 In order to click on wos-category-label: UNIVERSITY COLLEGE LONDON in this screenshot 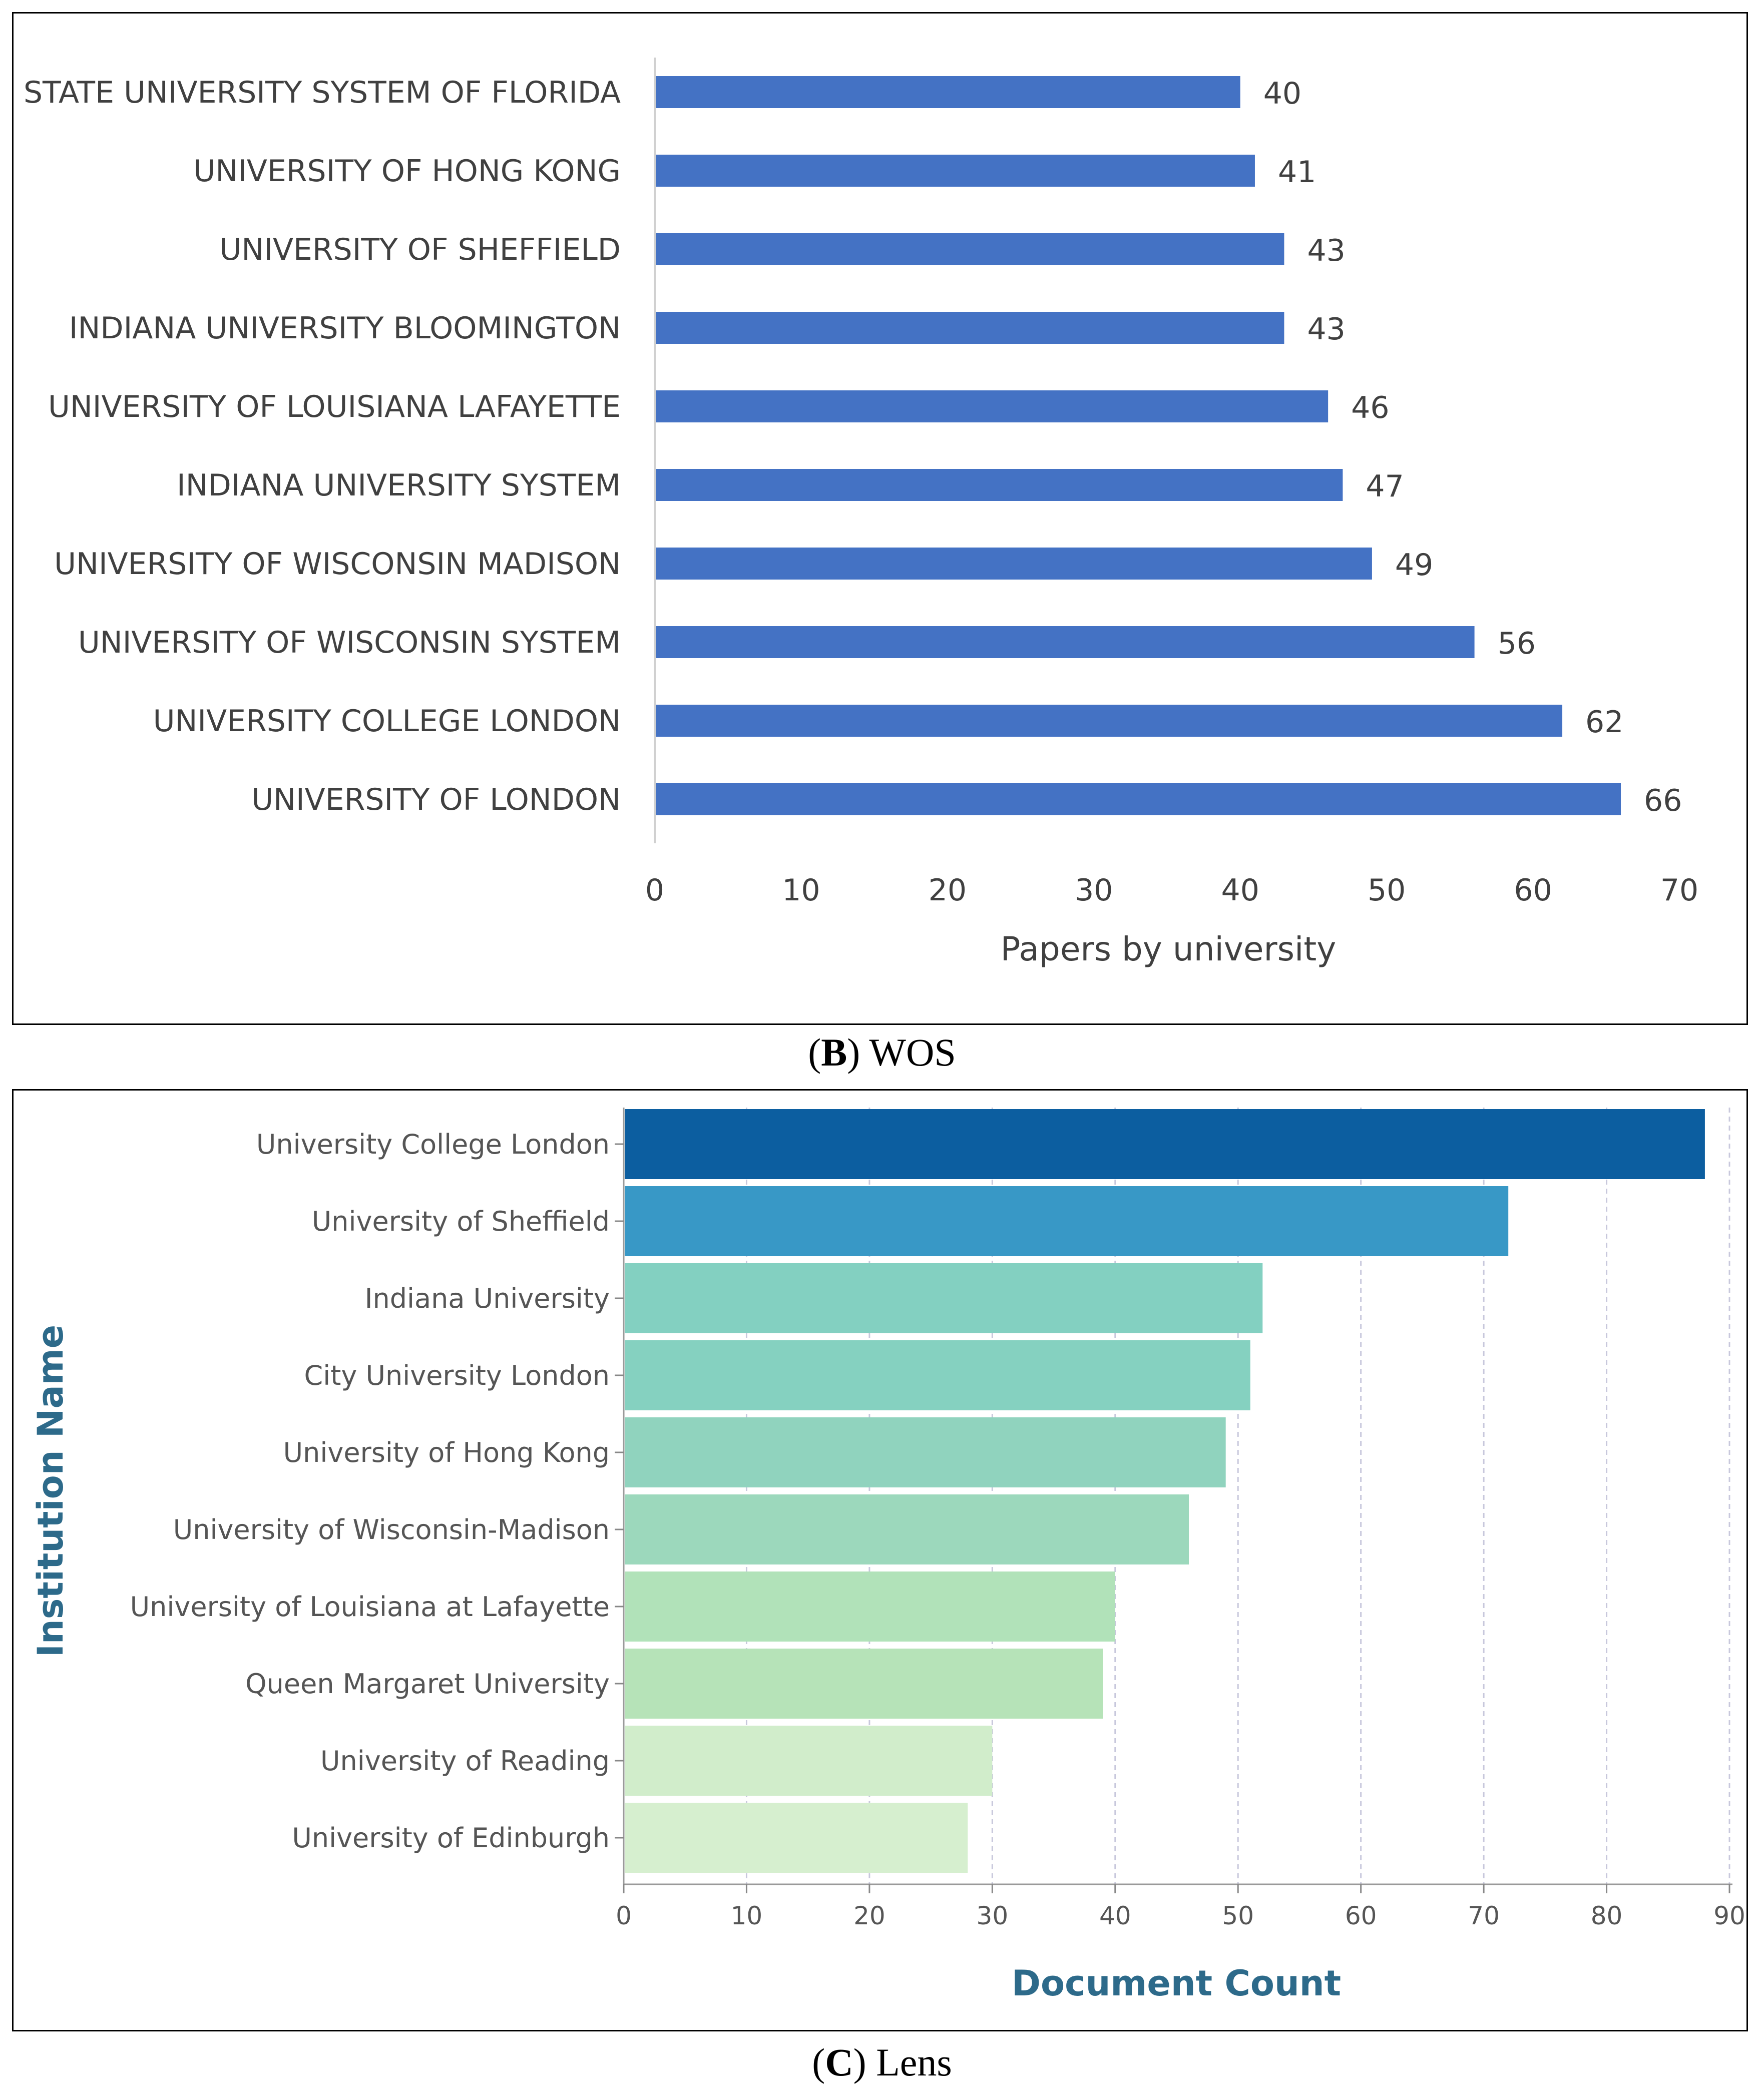, I will do `click(387, 721)`.